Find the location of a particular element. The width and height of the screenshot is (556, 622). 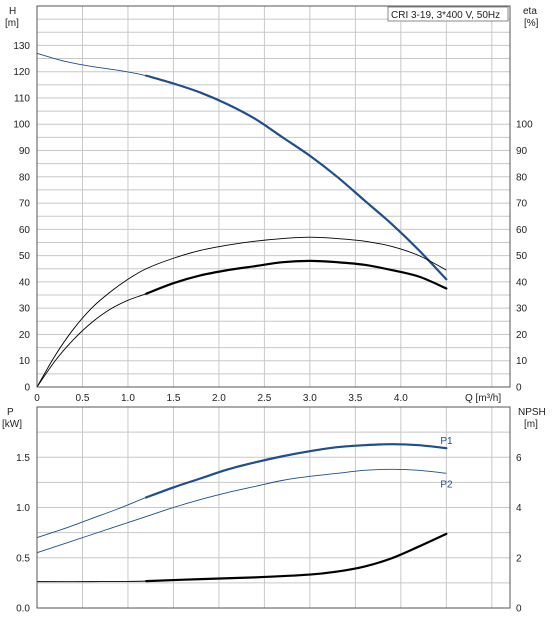

x-tick-label: 2.5 is located at coordinates (264, 398).